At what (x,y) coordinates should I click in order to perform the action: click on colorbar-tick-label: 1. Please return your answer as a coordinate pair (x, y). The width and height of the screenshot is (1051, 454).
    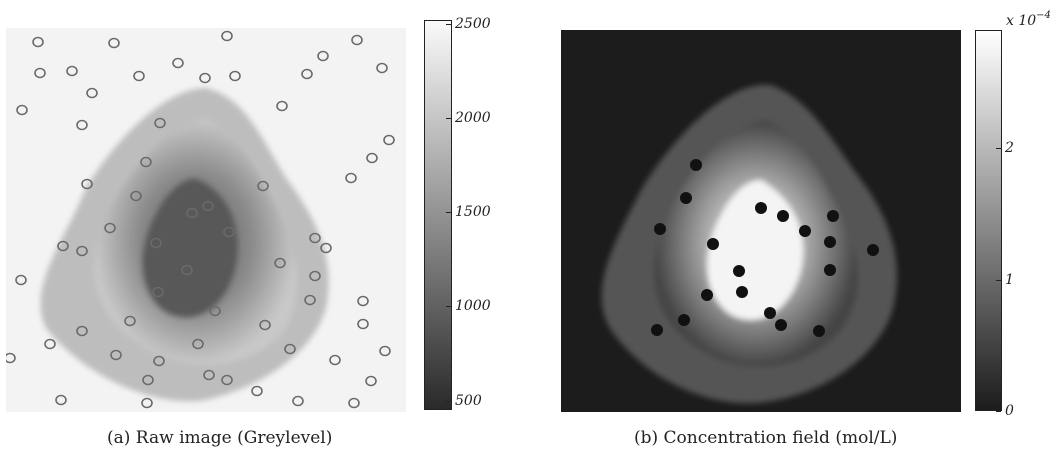
    Looking at the image, I should click on (1009, 279).